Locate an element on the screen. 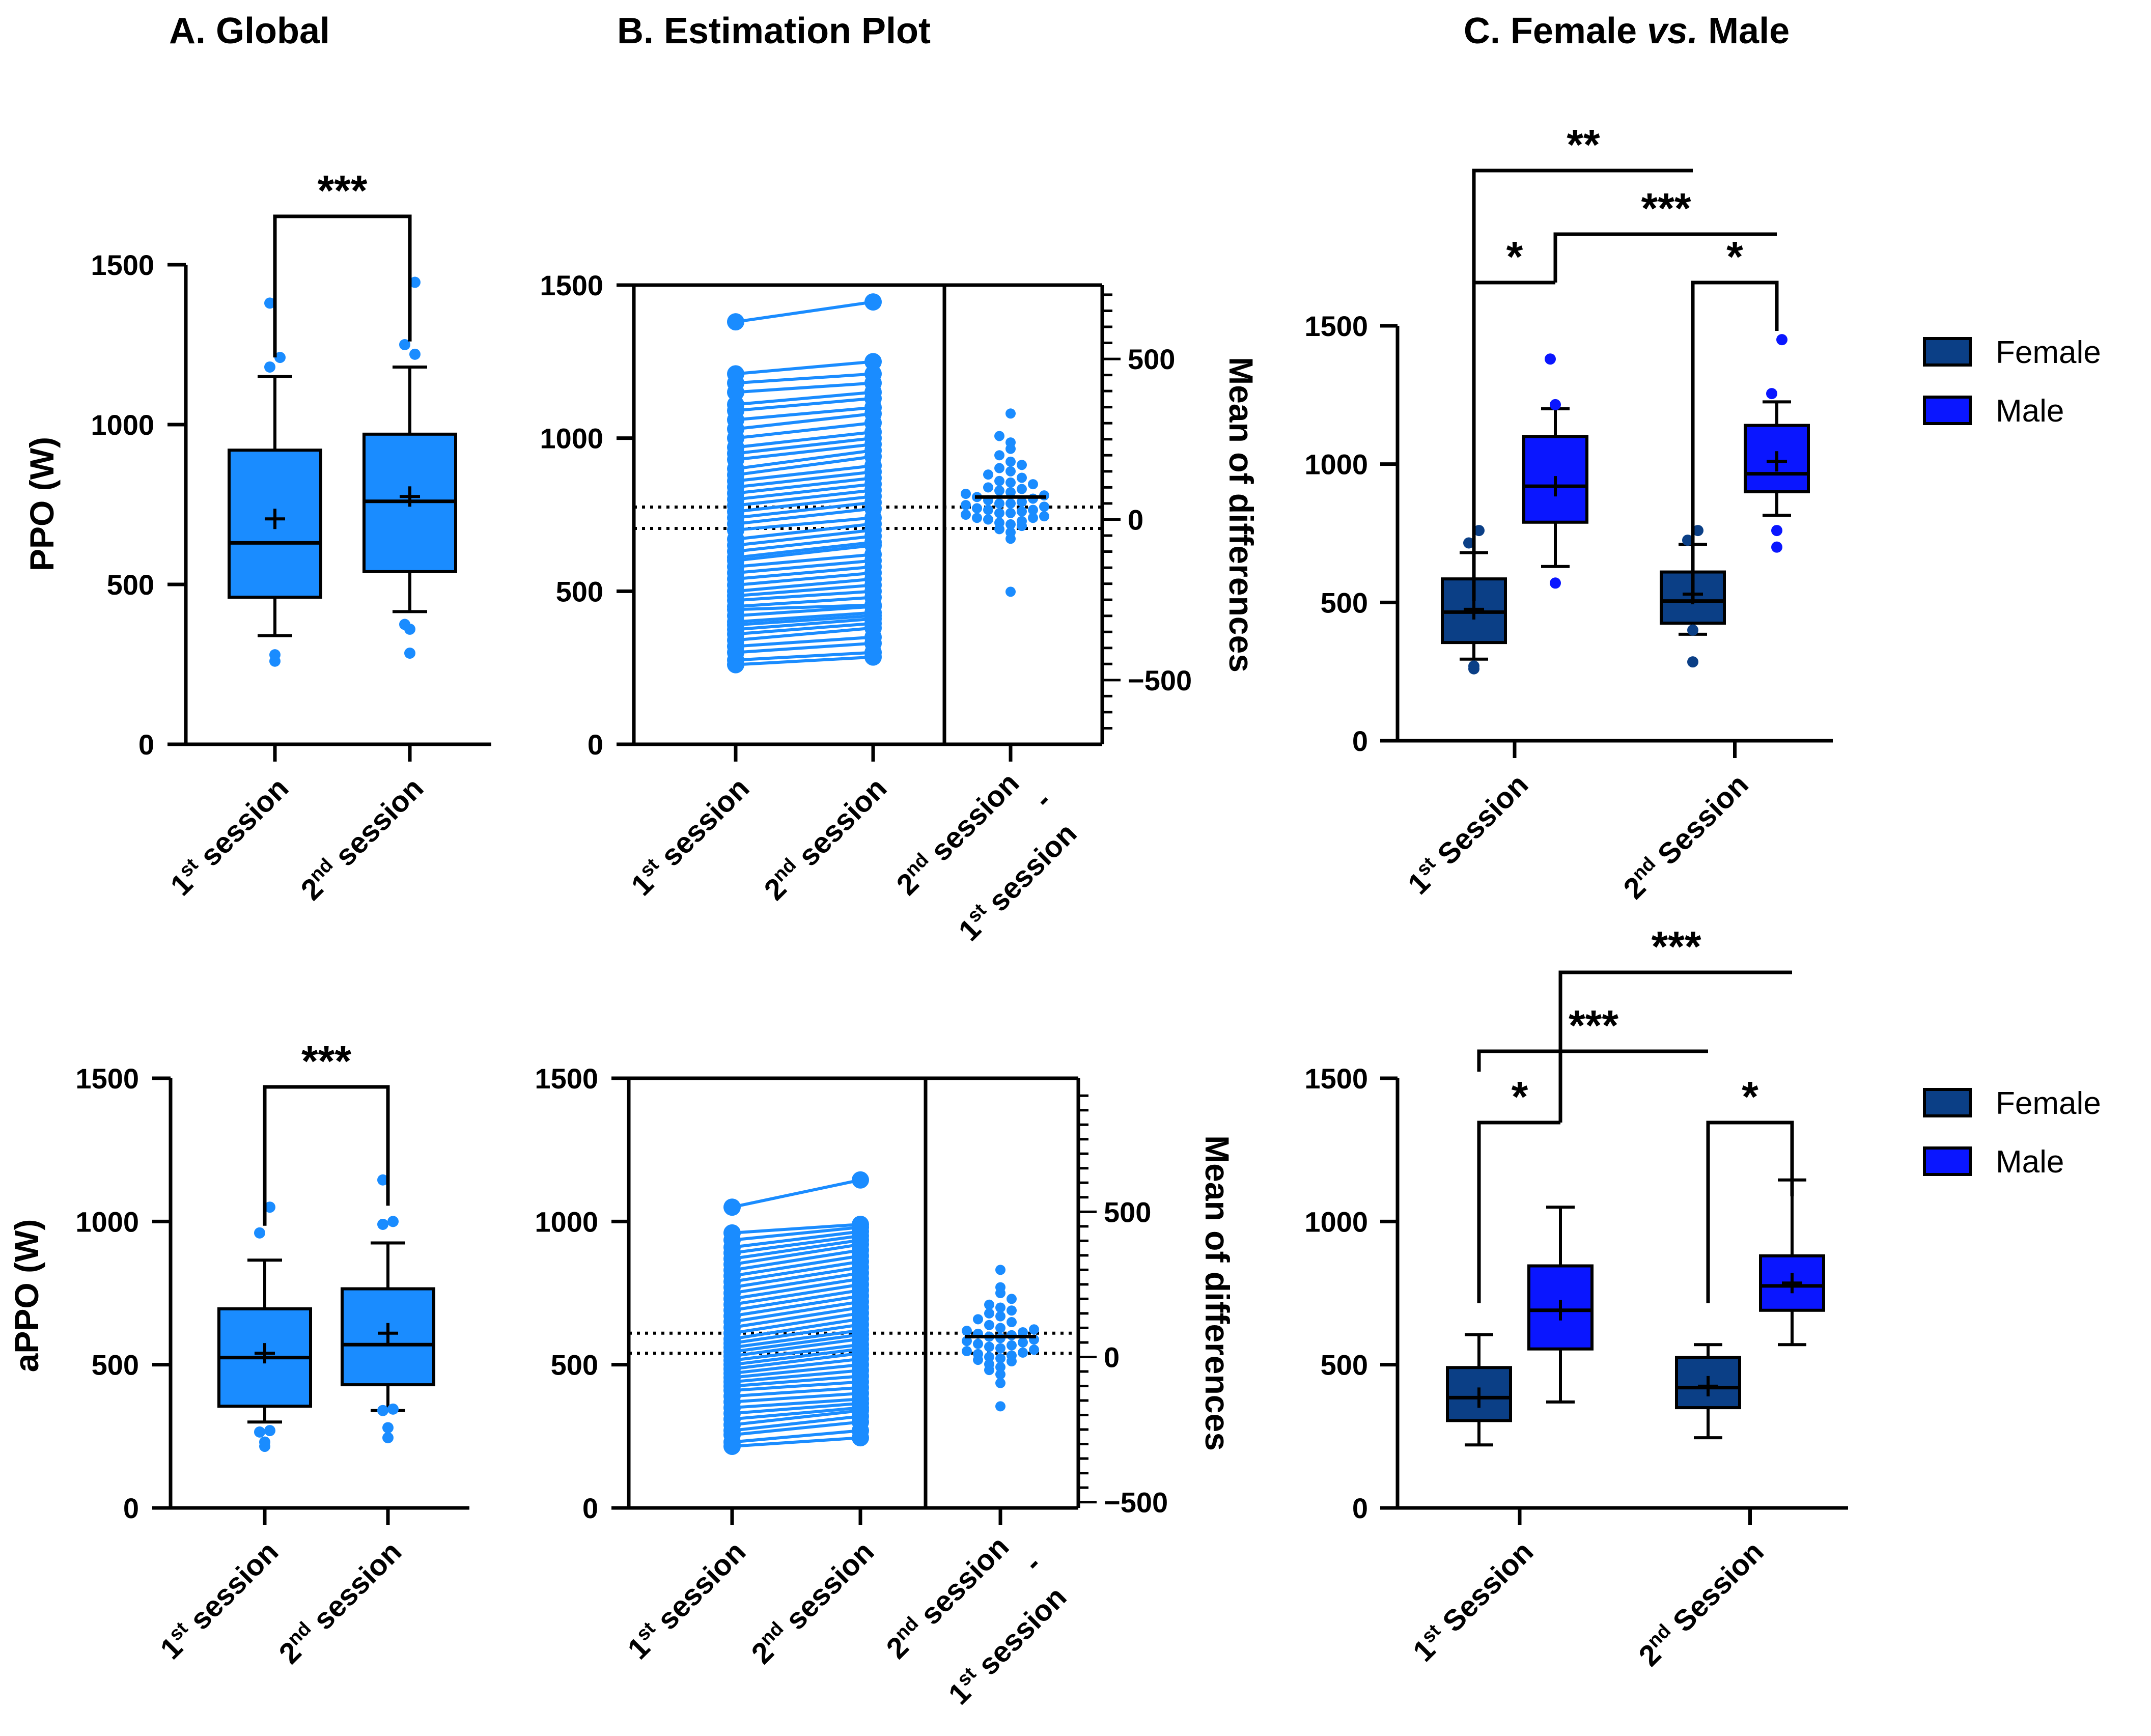 This screenshot has height=1736, width=2151. c-top-box-2-outlier is located at coordinates (1550, 359).